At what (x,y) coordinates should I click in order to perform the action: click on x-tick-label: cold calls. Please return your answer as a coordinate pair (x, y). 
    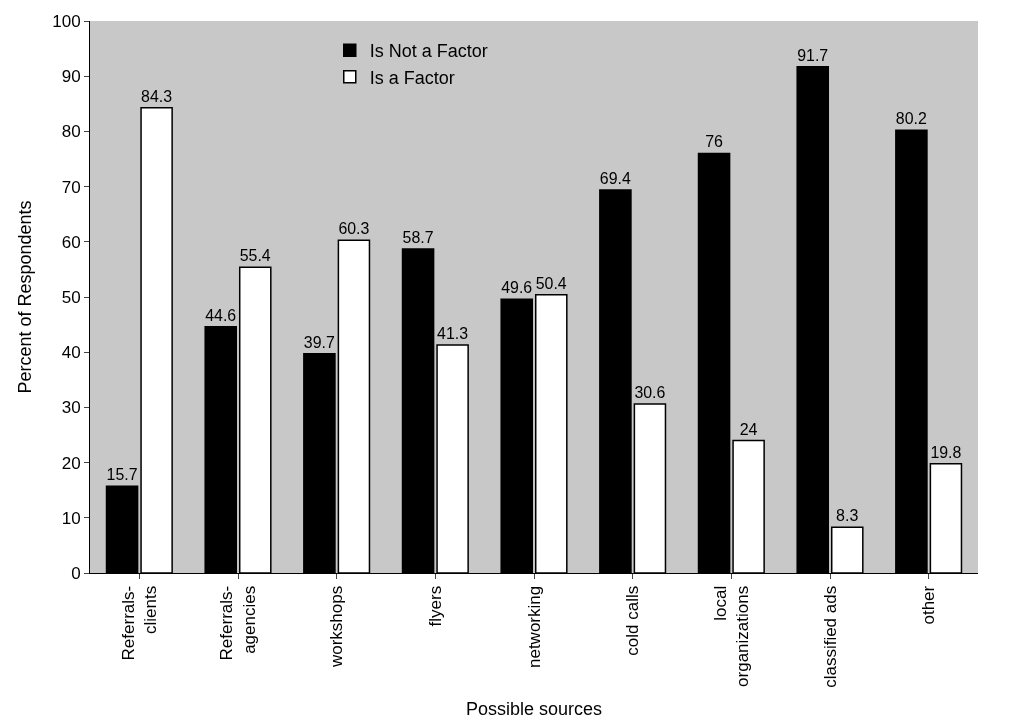
    Looking at the image, I should click on (633, 620).